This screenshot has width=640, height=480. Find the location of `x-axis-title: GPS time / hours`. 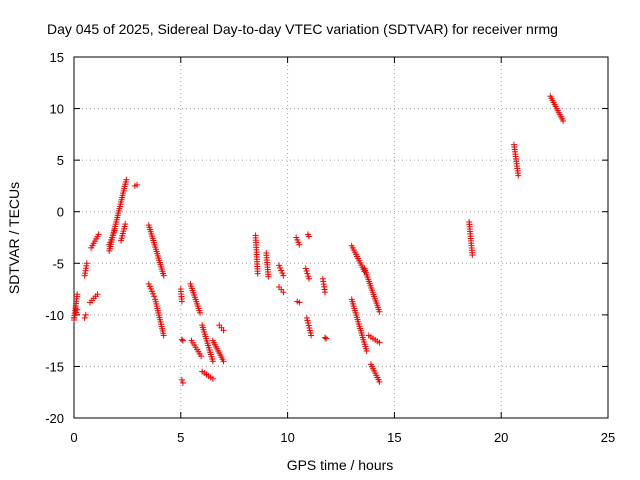

x-axis-title: GPS time / hours is located at coordinates (340, 465).